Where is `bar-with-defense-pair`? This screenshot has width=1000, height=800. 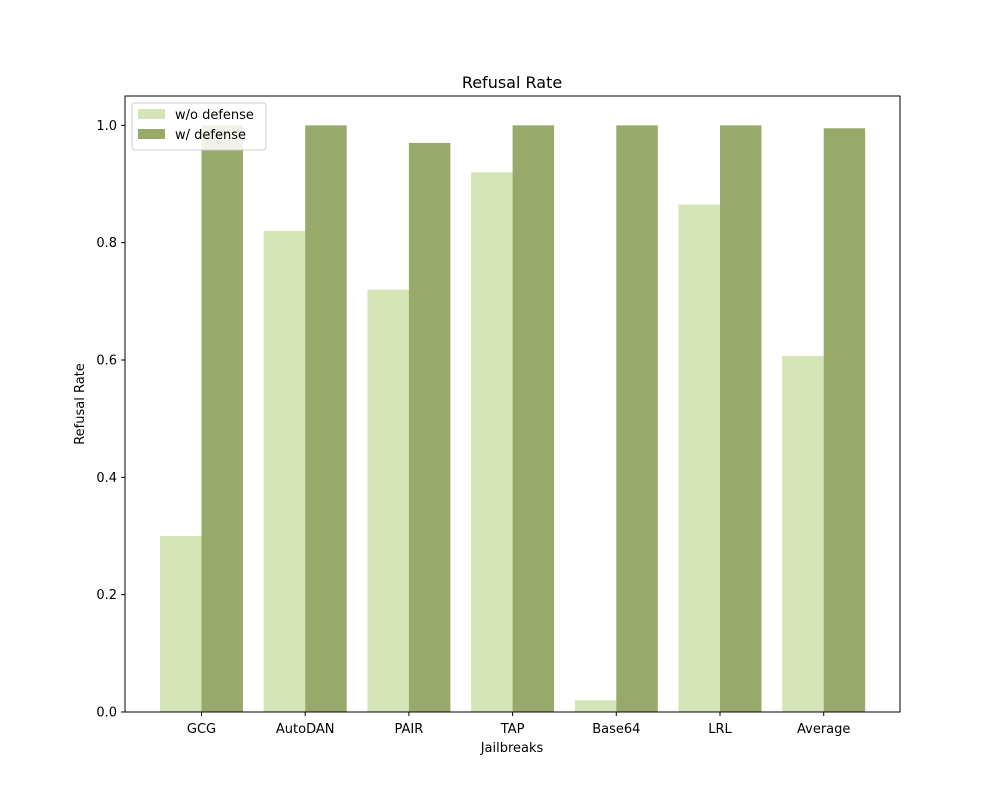
bar-with-defense-pair is located at coordinates (429, 427).